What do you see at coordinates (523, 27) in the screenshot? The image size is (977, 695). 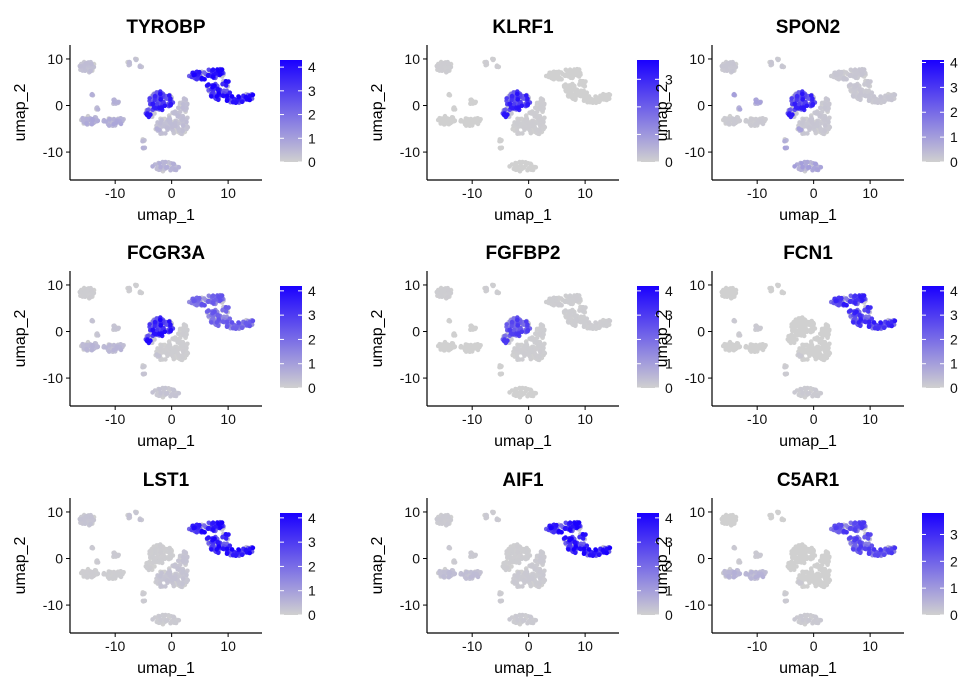 I see `panel-title: KLRF1` at bounding box center [523, 27].